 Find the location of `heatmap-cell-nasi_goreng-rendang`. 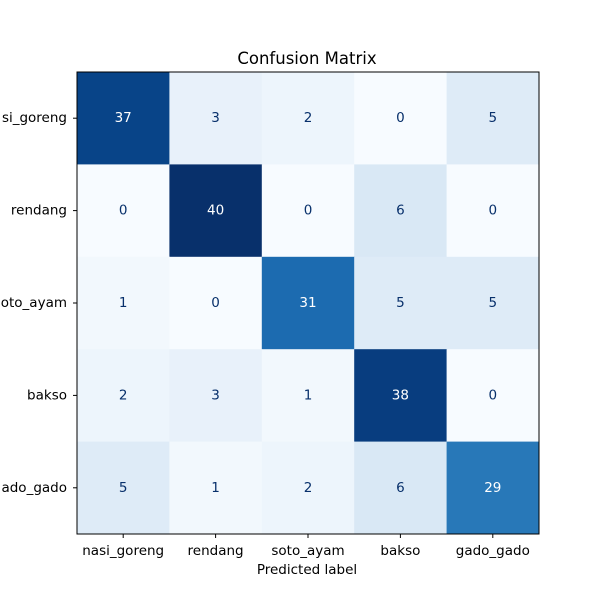

heatmap-cell-nasi_goreng-rendang is located at coordinates (216, 118).